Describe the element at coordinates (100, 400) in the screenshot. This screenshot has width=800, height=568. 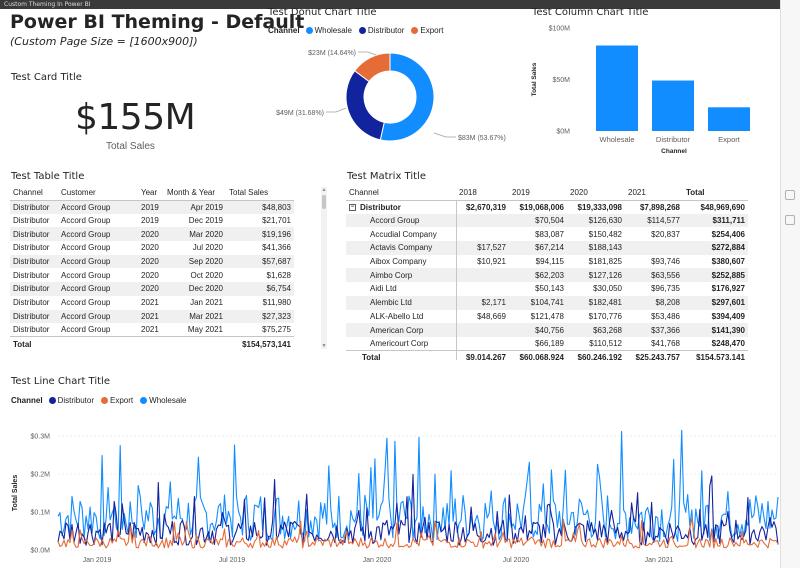
I see `line-legend: Channel Distributor Export Wholesale` at that location.